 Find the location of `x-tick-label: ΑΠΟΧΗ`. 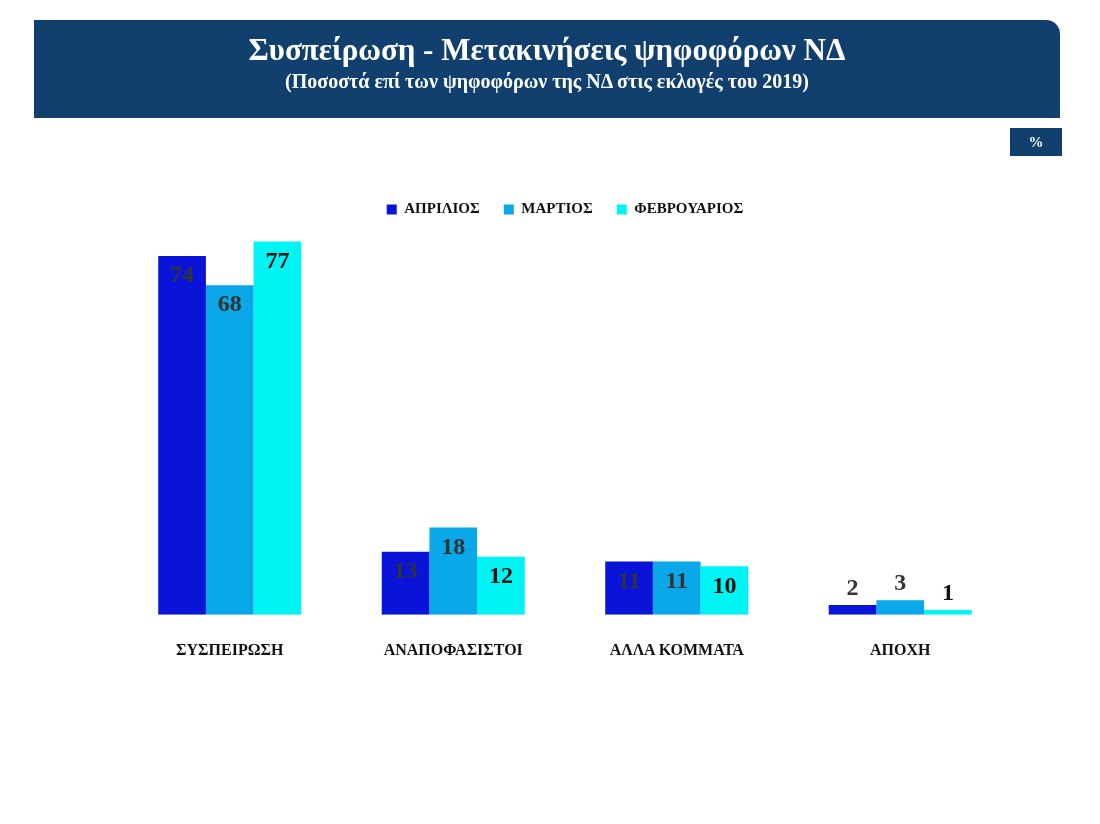

x-tick-label: ΑΠΟΧΗ is located at coordinates (901, 649).